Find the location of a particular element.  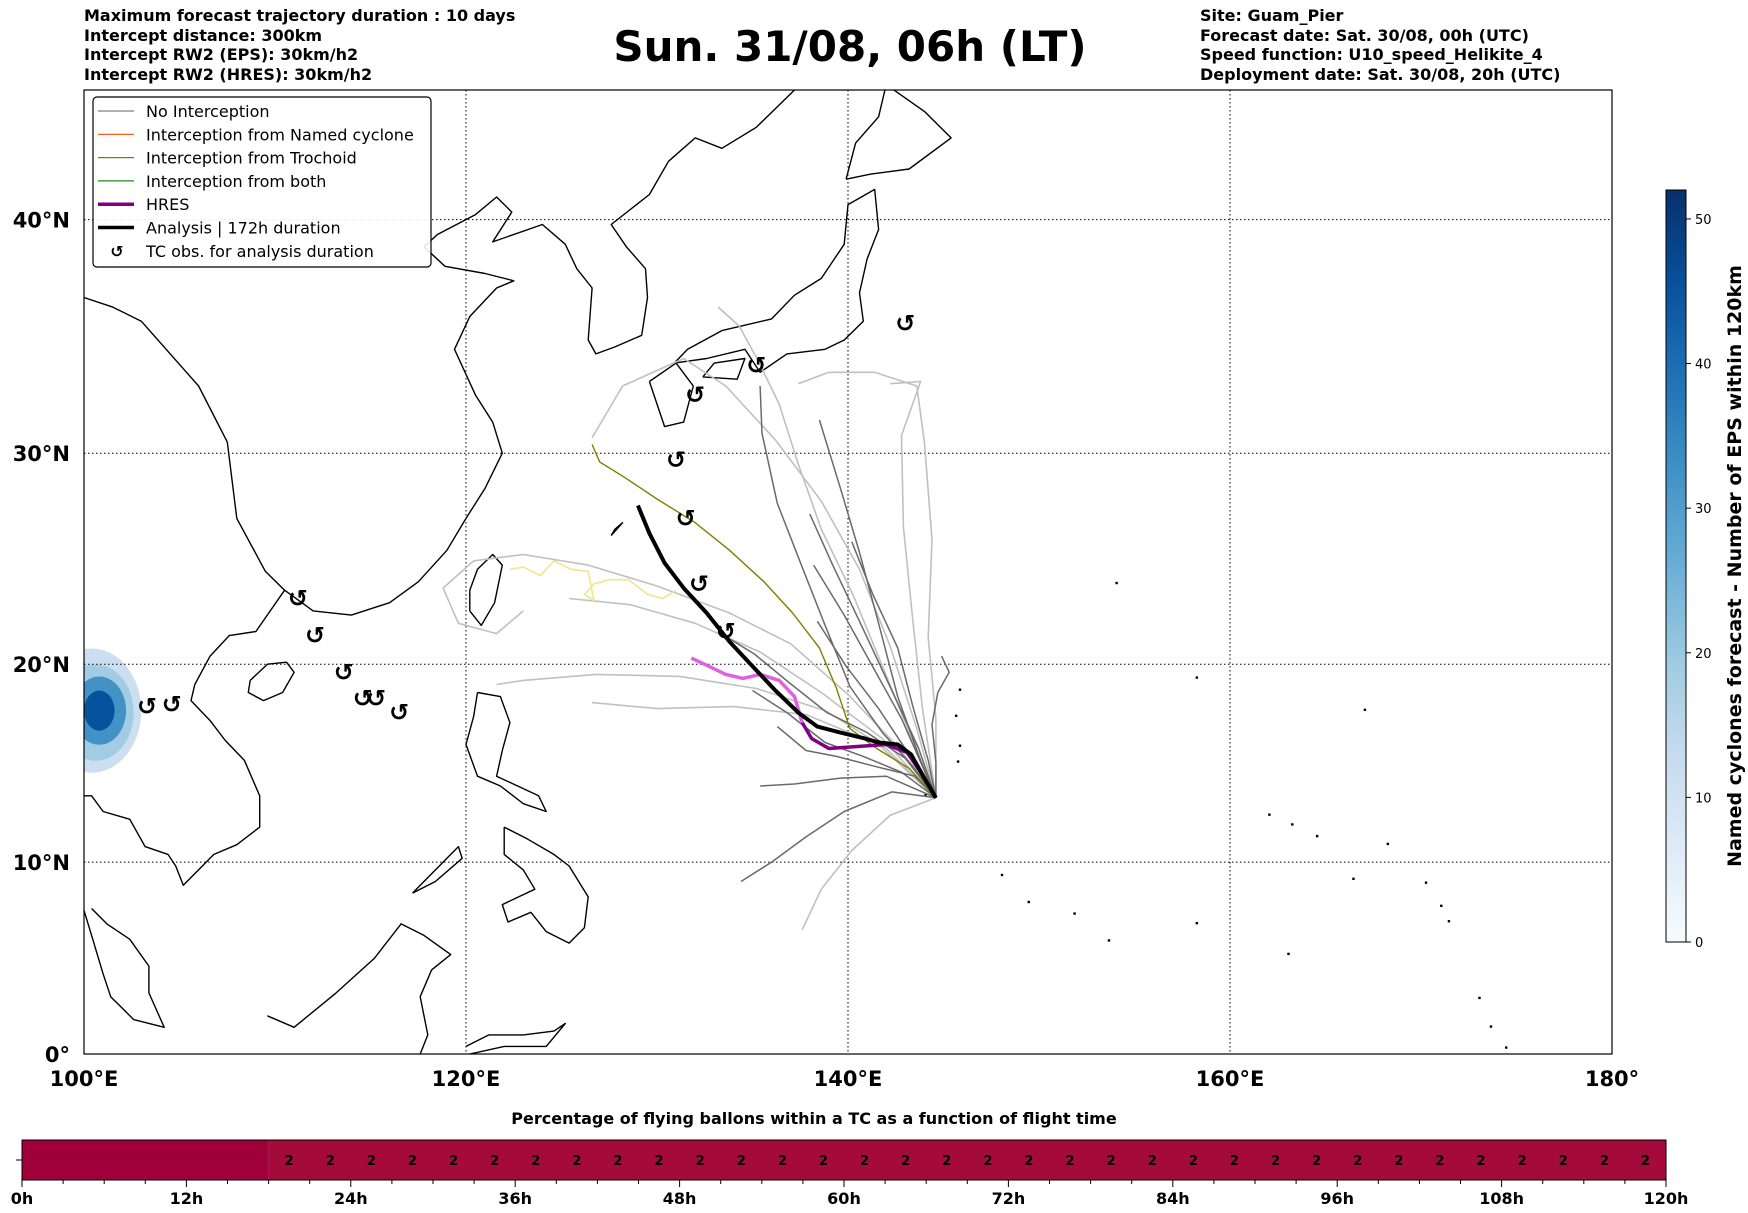

timeline-tick-label: 36h is located at coordinates (515, 1198).